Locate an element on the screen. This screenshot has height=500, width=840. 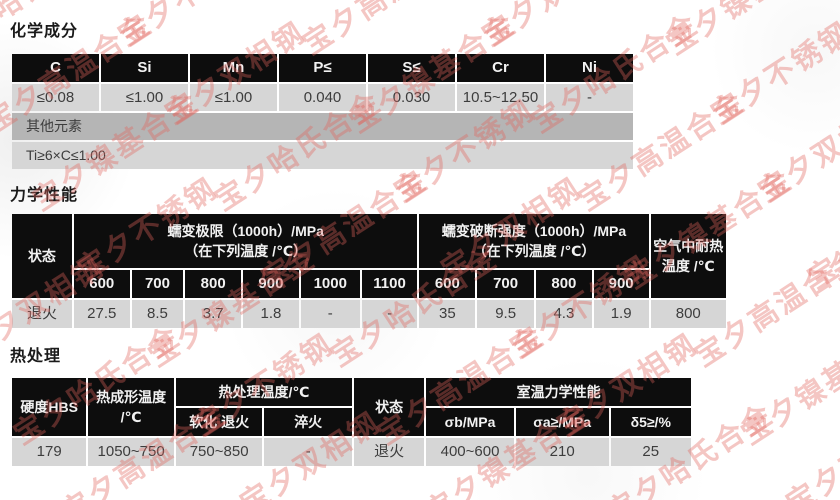
section-title-heat-treatment: 热处理 is located at coordinates (36, 356).